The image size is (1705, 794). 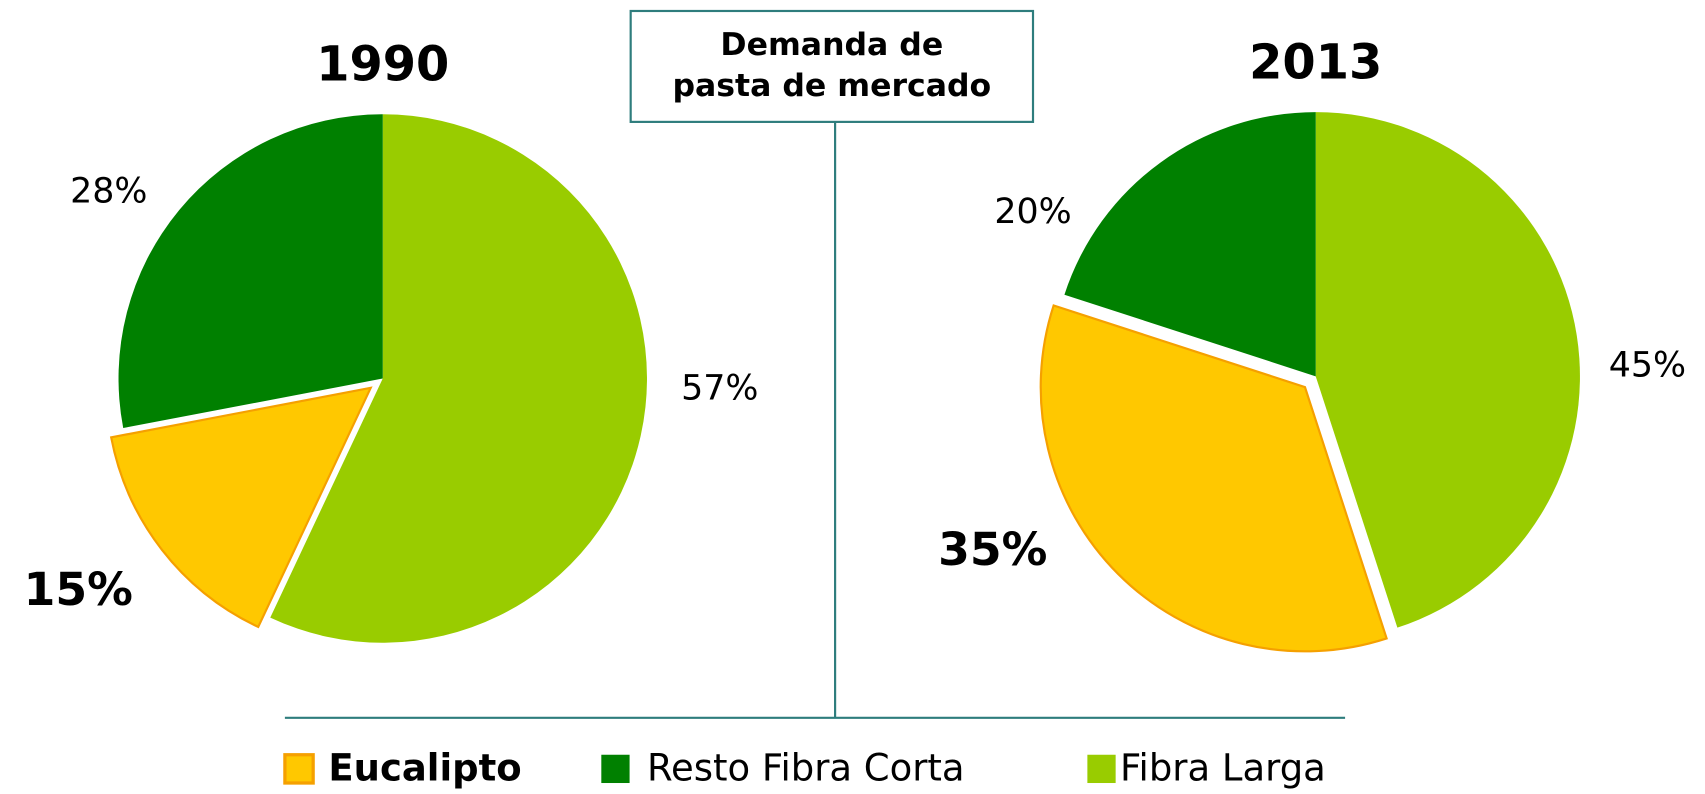 What do you see at coordinates (1647, 366) in the screenshot?
I see `data-label: 45%` at bounding box center [1647, 366].